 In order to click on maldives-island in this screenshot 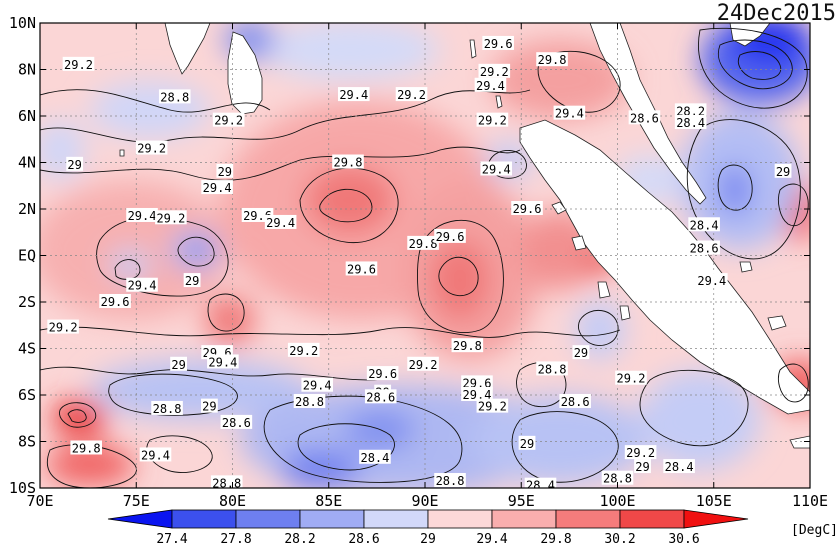, I will do `click(122, 153)`.